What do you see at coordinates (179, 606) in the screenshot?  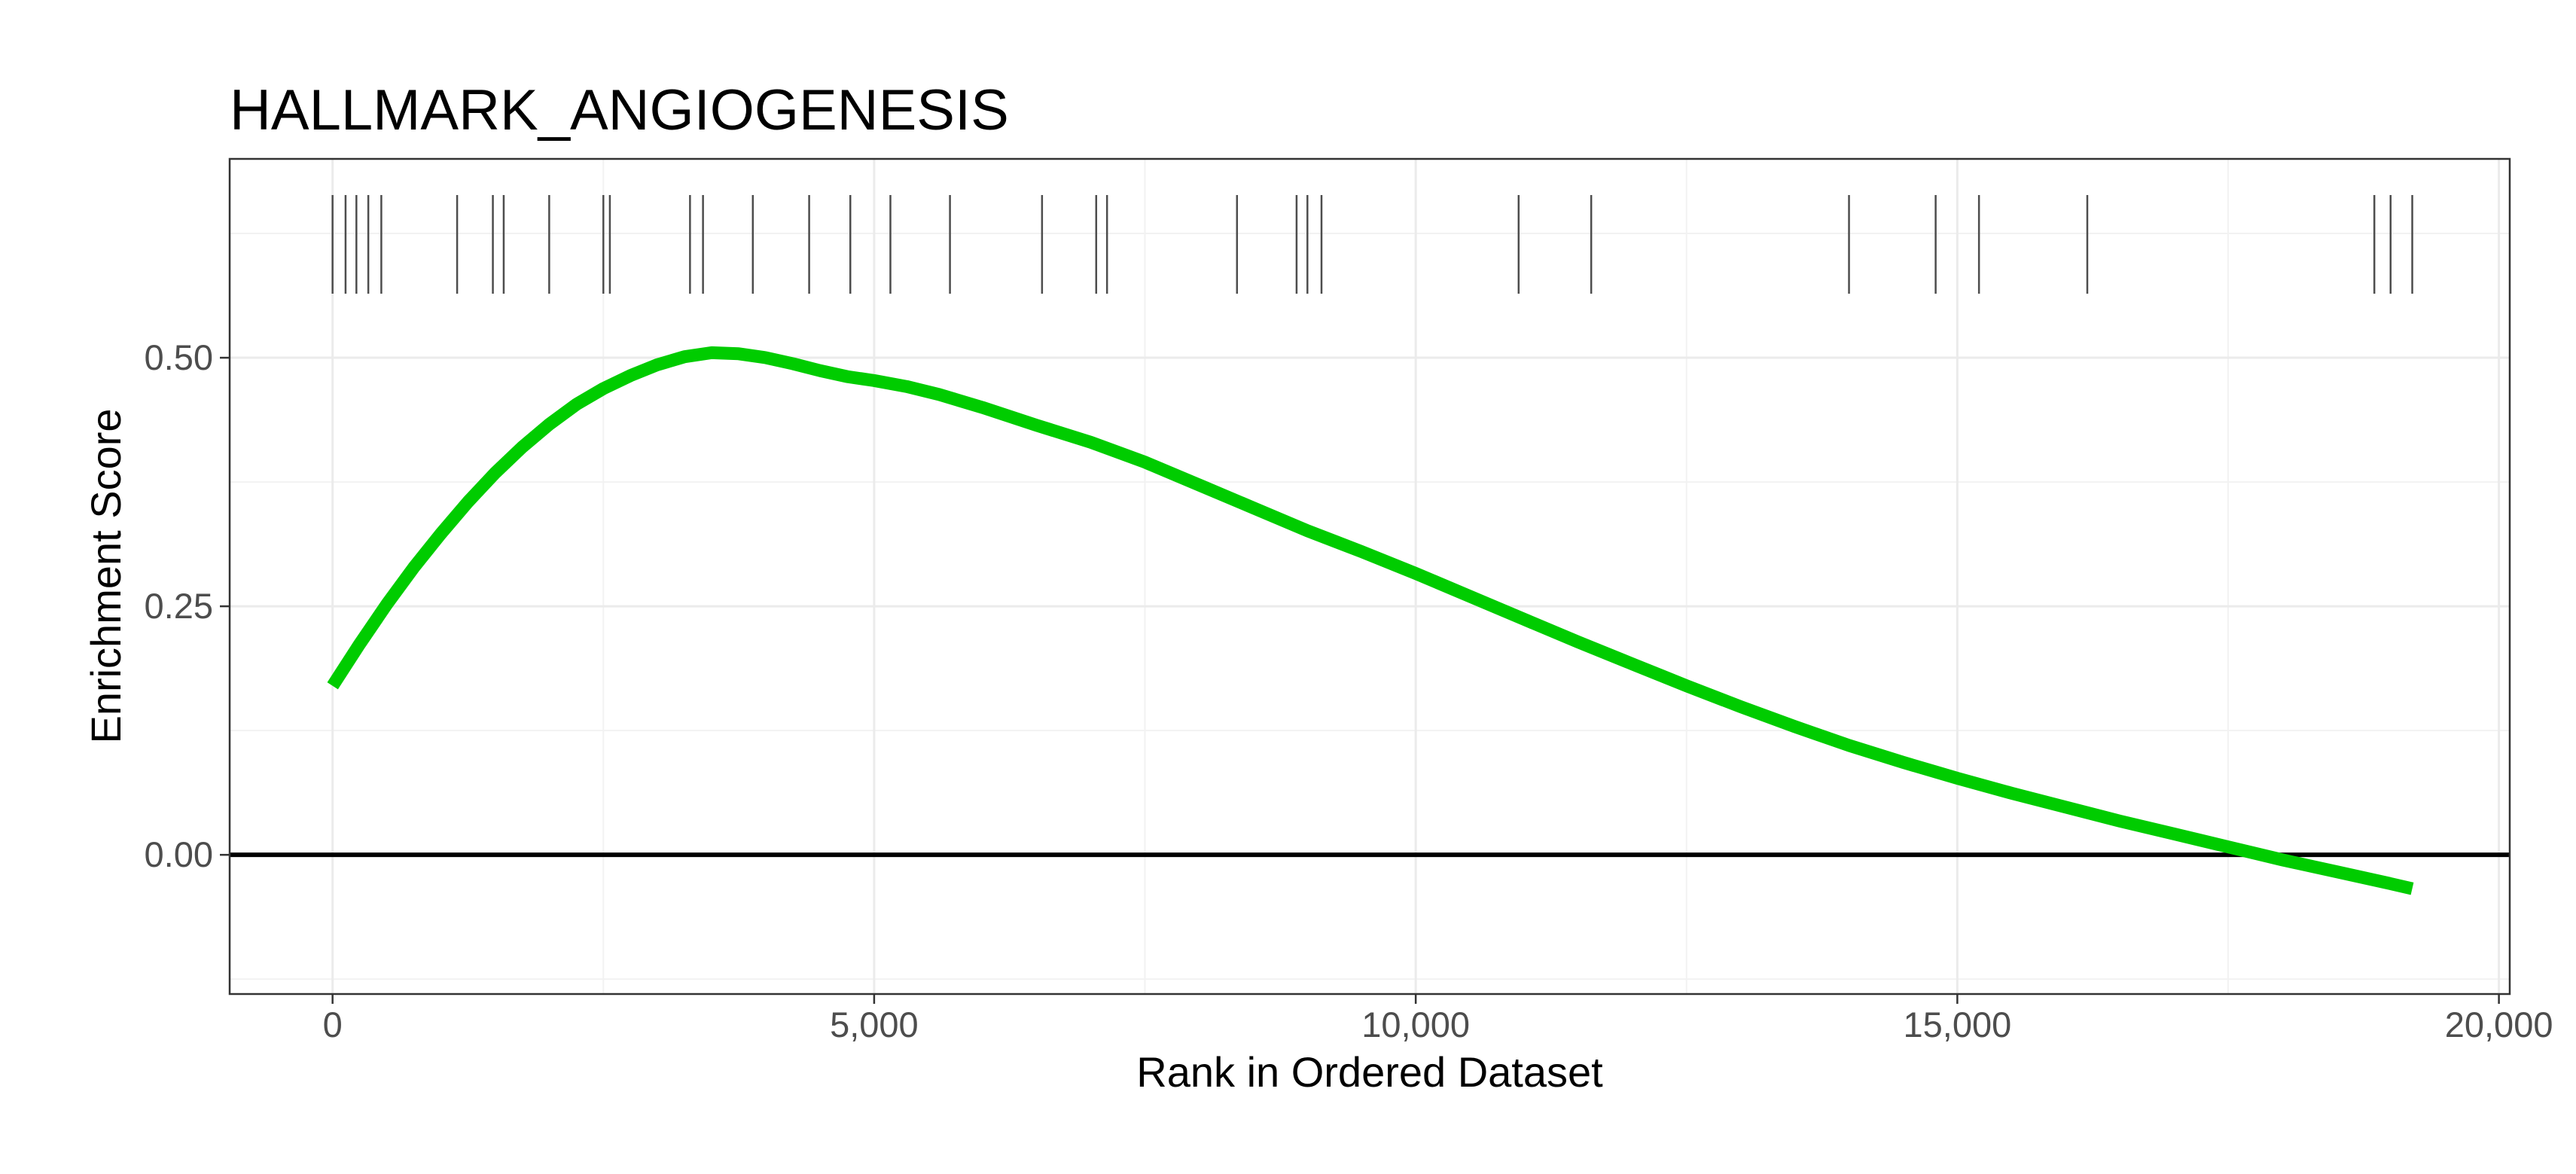 I see `y-tick-label: 0.25` at bounding box center [179, 606].